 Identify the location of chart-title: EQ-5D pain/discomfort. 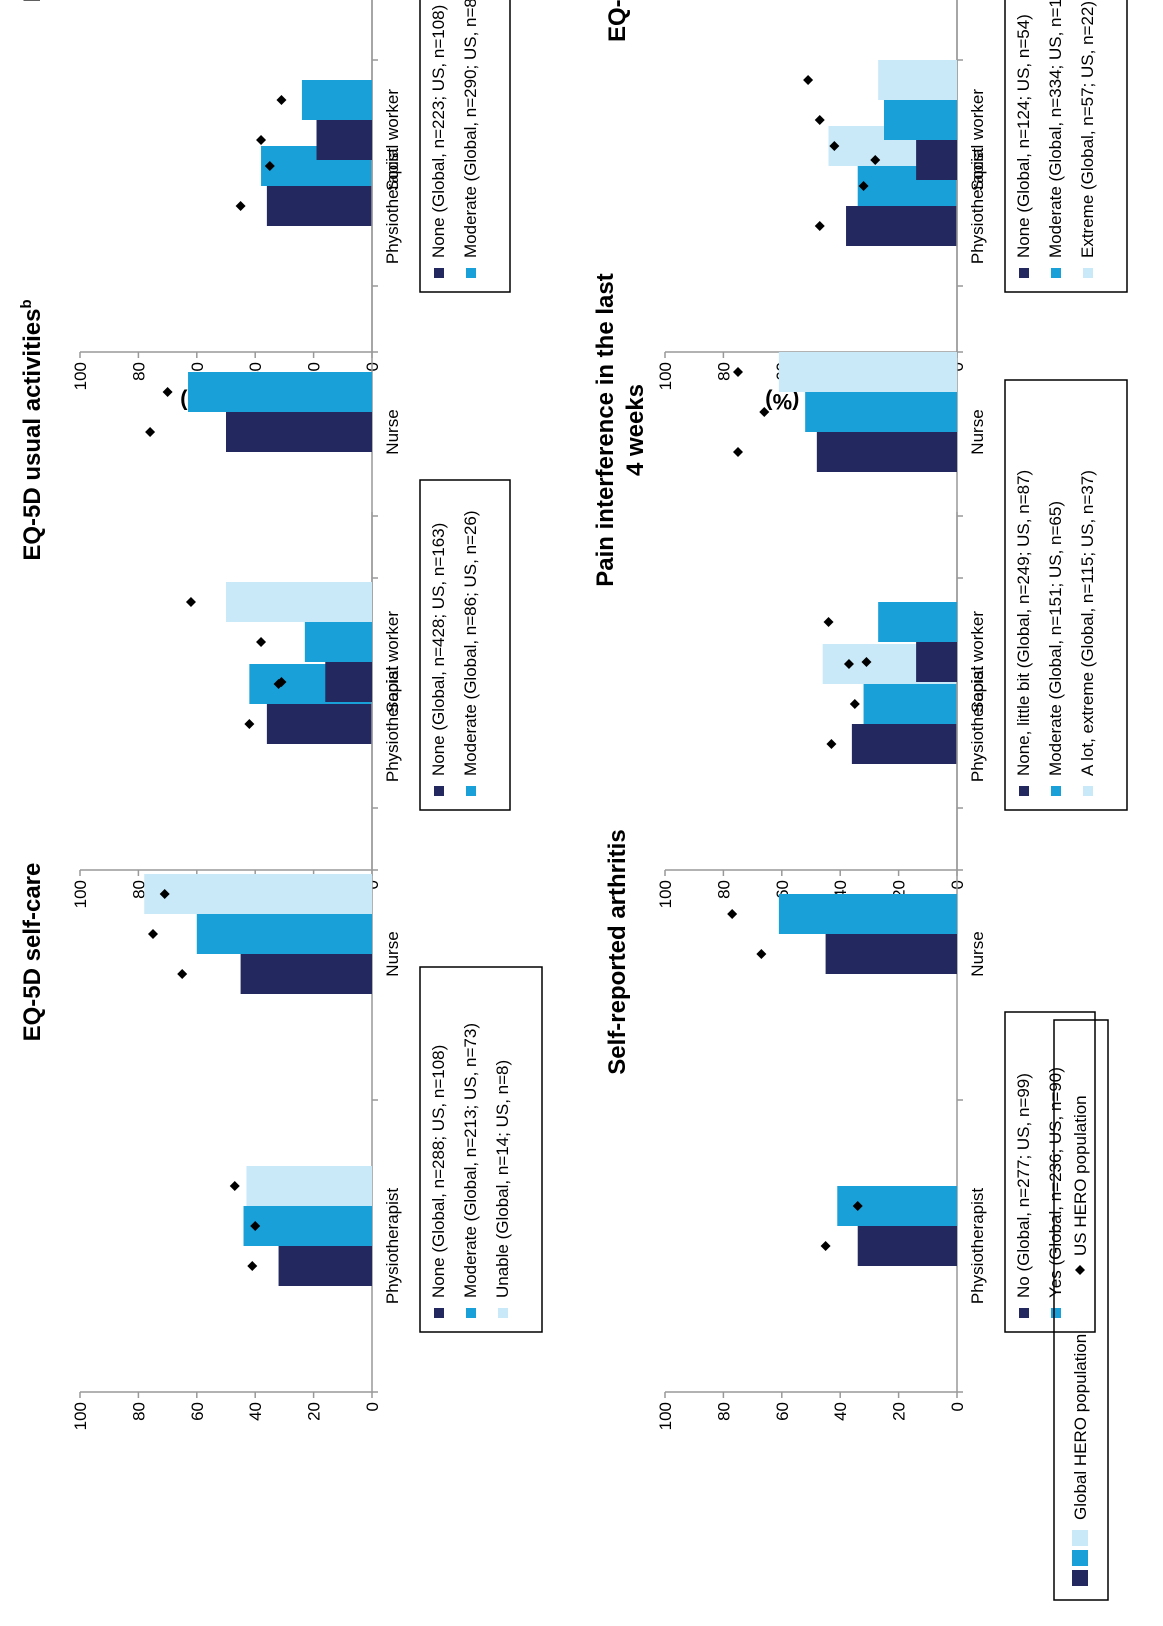
(617, 21).